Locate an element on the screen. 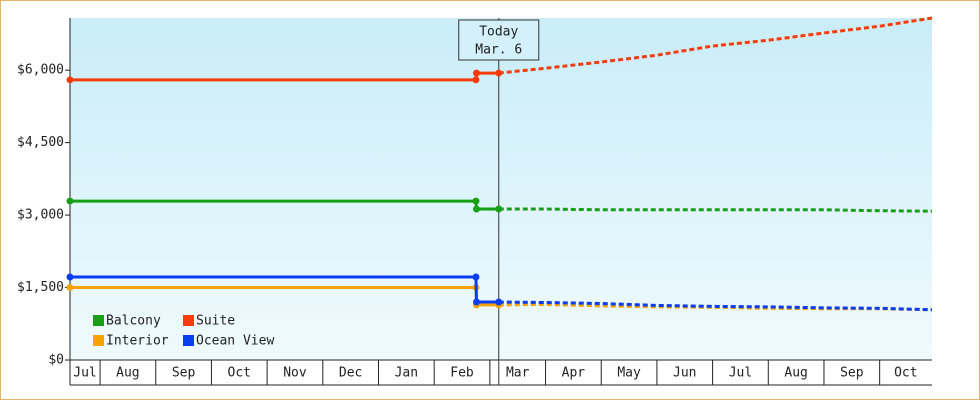  x-tick-label: Jan is located at coordinates (406, 373).